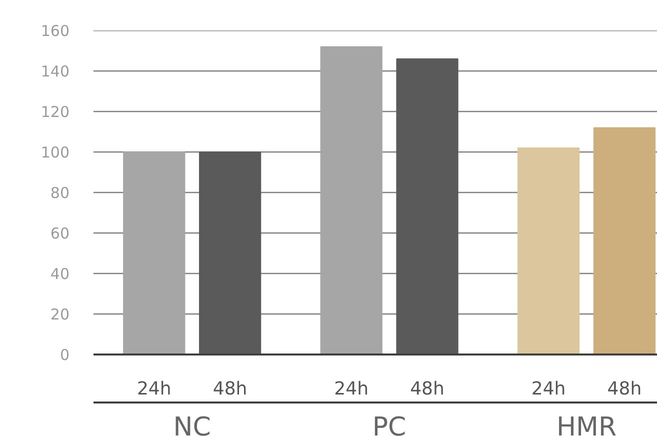 This screenshot has width=657, height=448. I want to click on y-tick-label: 20, so click(60, 315).